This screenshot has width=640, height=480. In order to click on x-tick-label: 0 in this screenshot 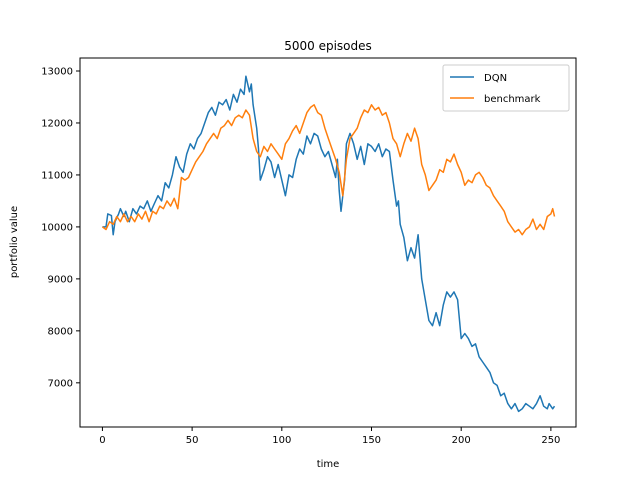, I will do `click(102, 440)`.